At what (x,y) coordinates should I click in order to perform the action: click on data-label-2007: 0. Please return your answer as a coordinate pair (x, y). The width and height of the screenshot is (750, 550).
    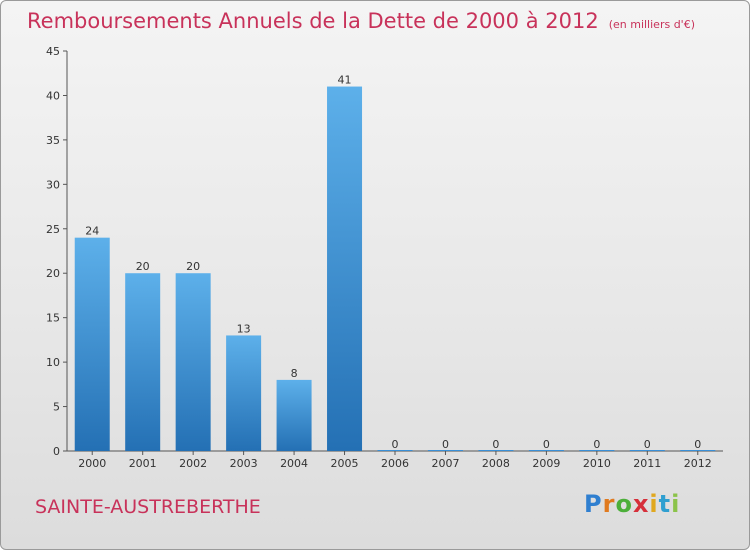
    Looking at the image, I should click on (445, 444).